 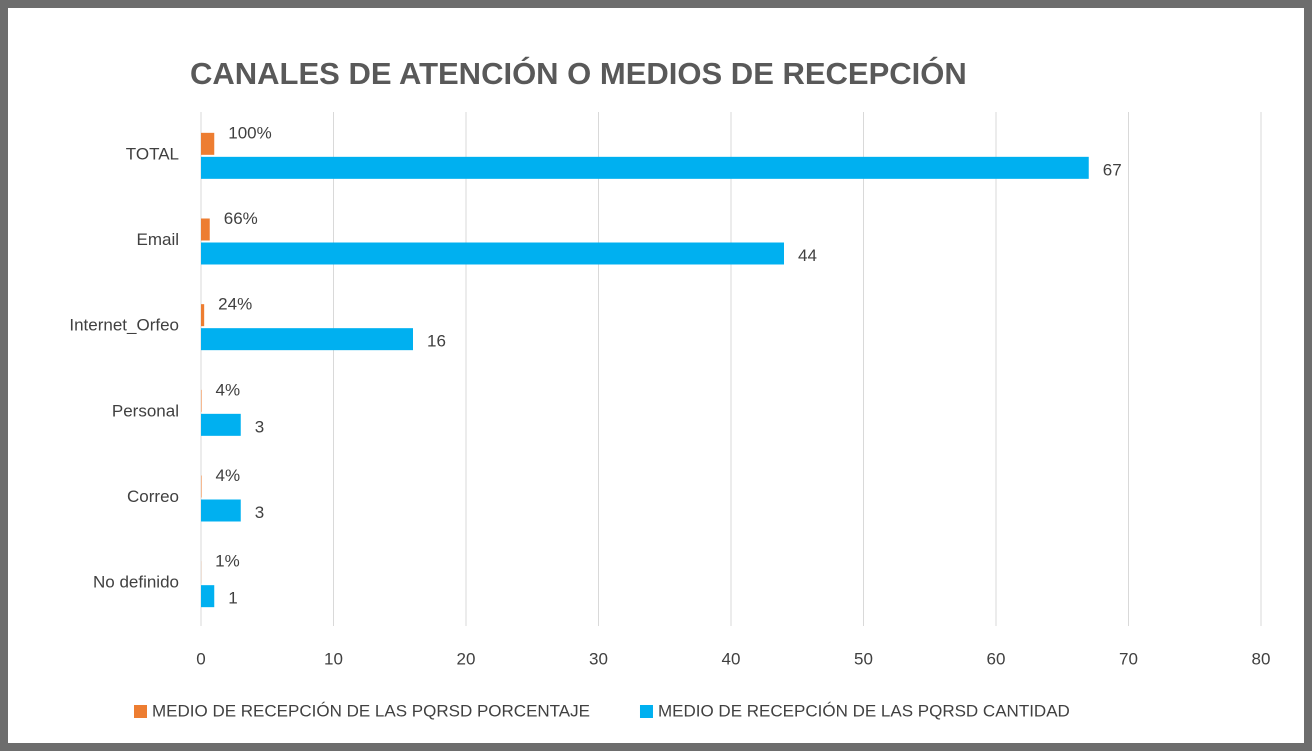 What do you see at coordinates (200, 658) in the screenshot?
I see `x-tick-label: 0` at bounding box center [200, 658].